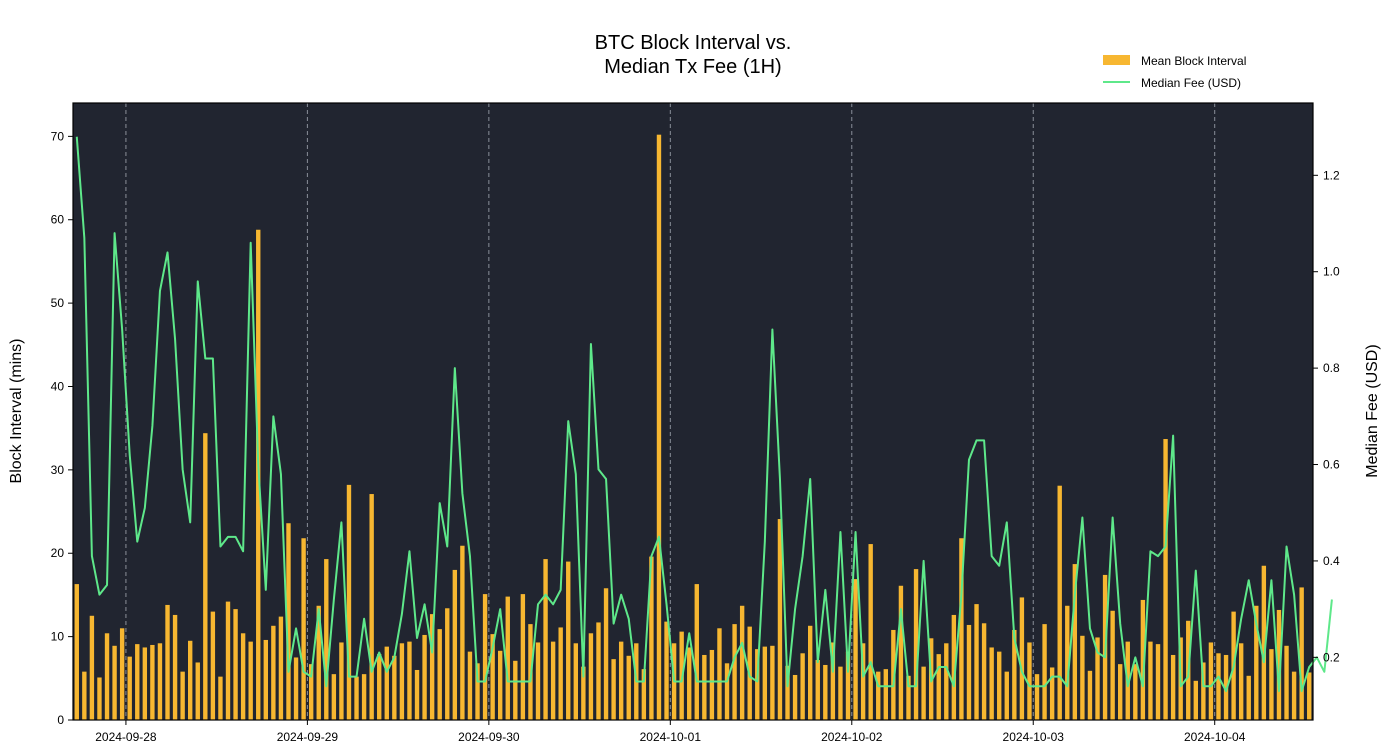 The height and width of the screenshot is (753, 1390). I want to click on x-tick-label: 2024-09-30, so click(489, 737).